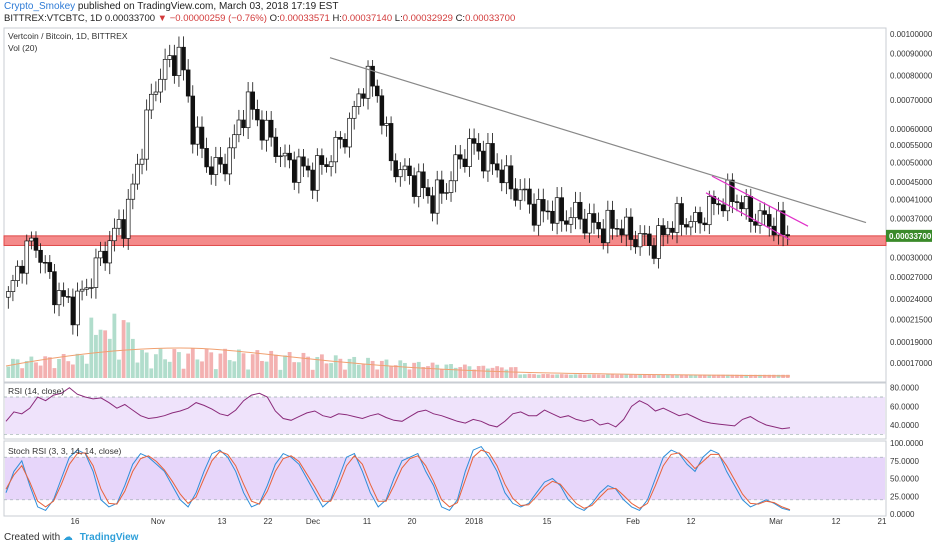 The width and height of the screenshot is (932, 550). Describe the element at coordinates (398, 345) in the screenshot. I see `volume-bars` at that location.